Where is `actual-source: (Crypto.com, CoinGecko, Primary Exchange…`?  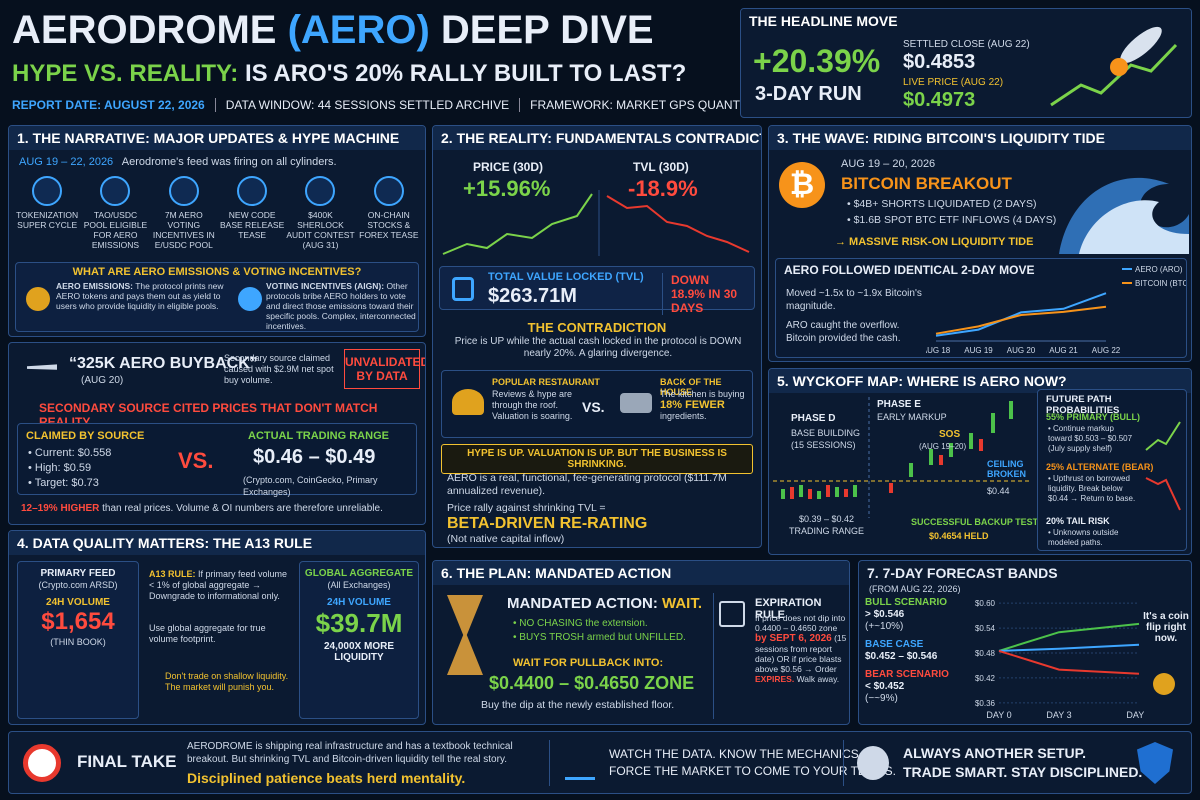
actual-source: (Crypto.com, CoinGecko, Primary Exchange… is located at coordinates (310, 486).